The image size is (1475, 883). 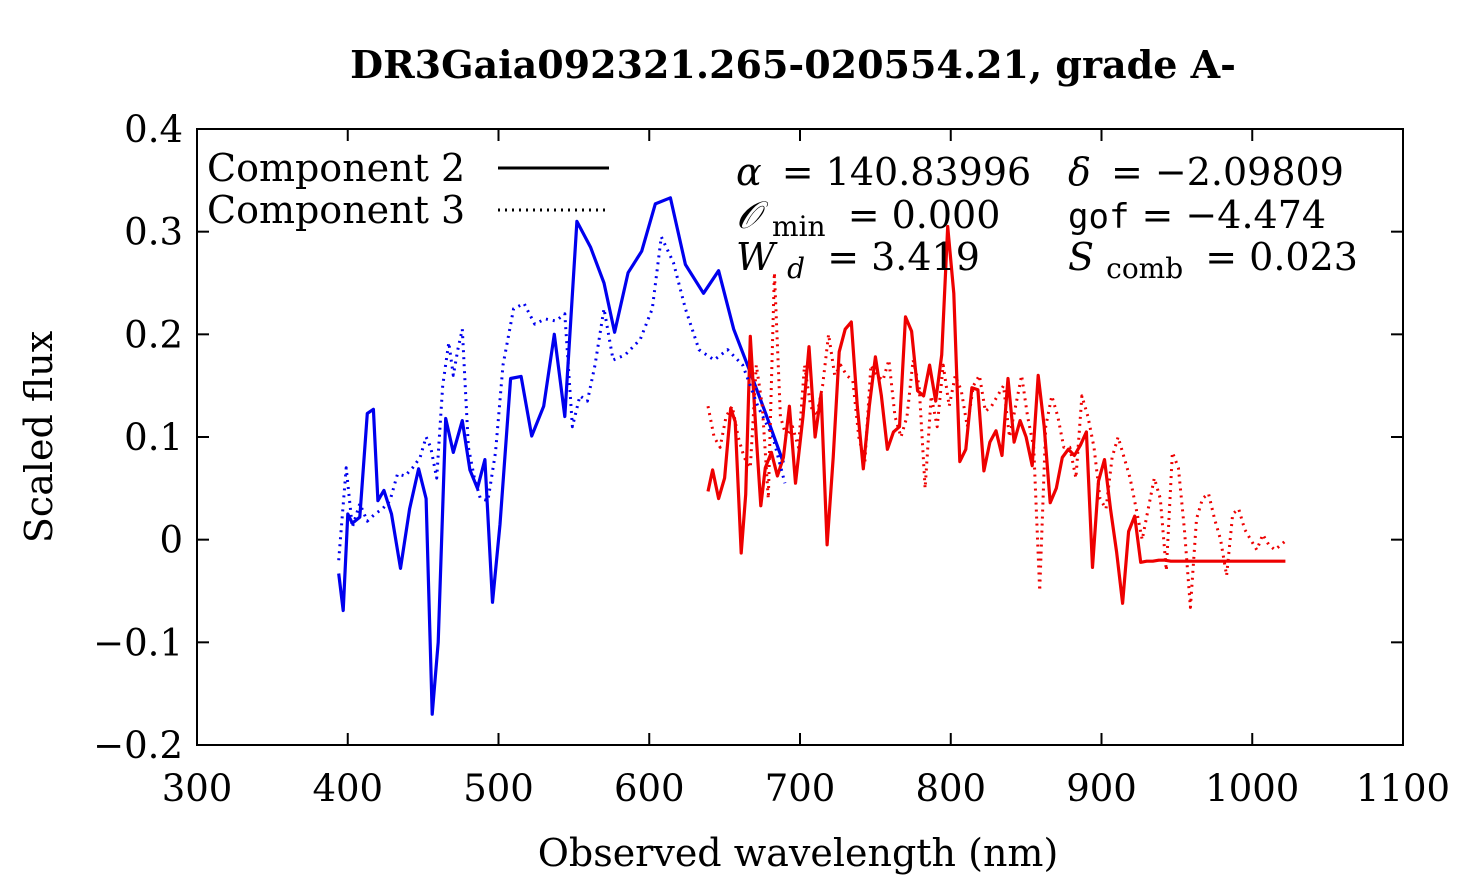 I want to click on x-tick-label: 900, so click(x=1101, y=788).